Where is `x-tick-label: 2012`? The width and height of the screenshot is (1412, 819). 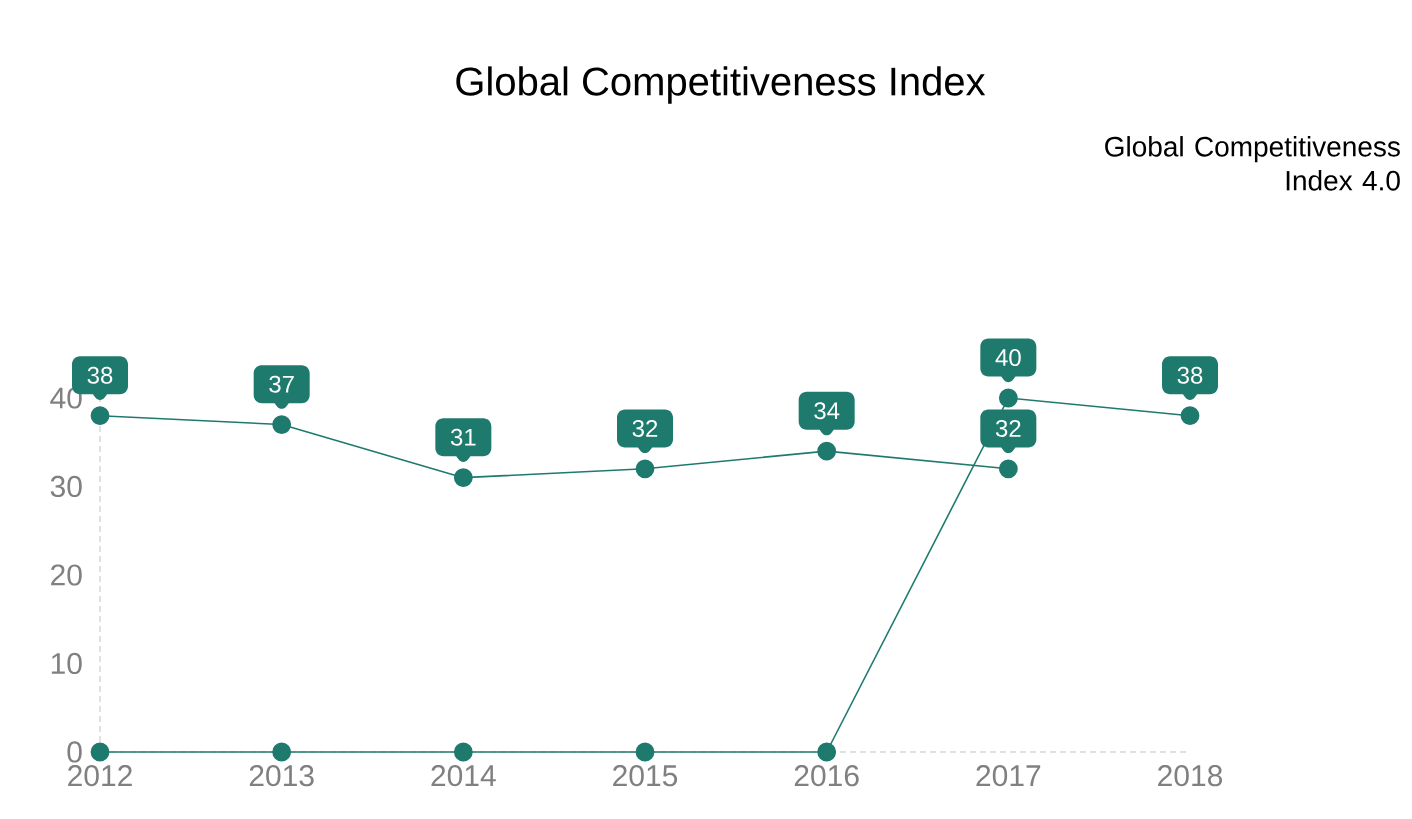 x-tick-label: 2012 is located at coordinates (100, 776).